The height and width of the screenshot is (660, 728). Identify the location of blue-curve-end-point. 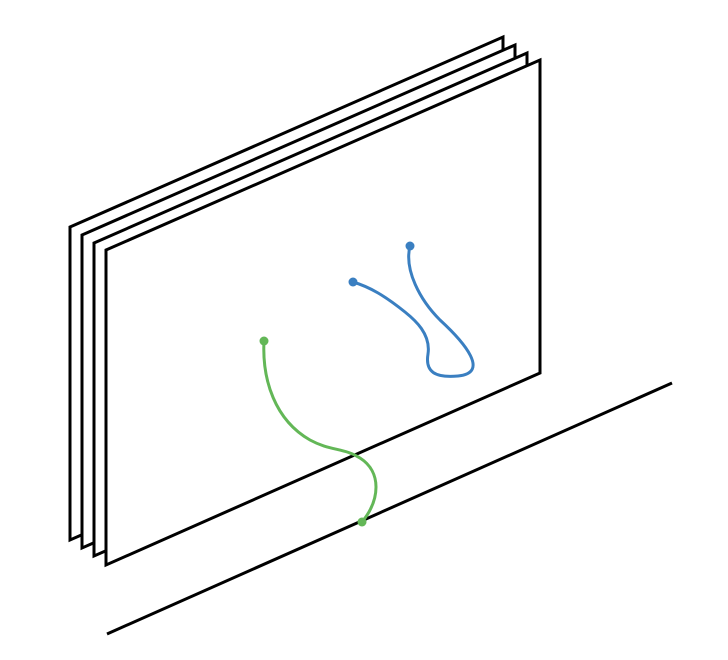
(353, 282).